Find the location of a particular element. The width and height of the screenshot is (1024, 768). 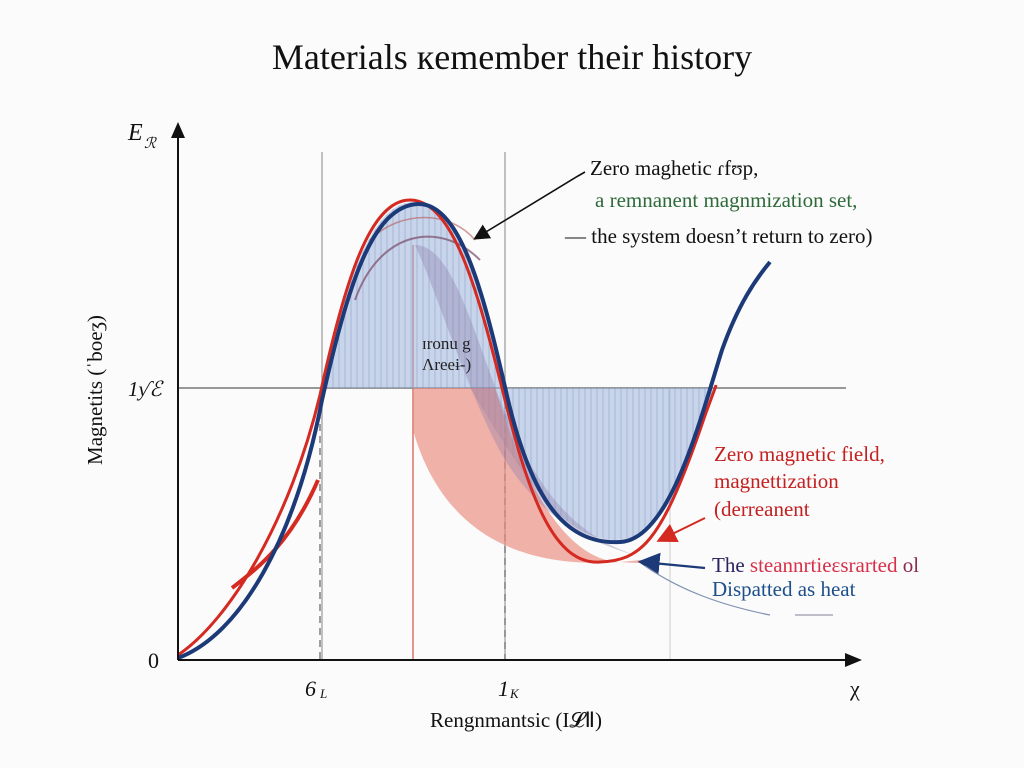

bottom-annotation-line1: The steannrtieɛsrarted ol is located at coordinates (815, 565).